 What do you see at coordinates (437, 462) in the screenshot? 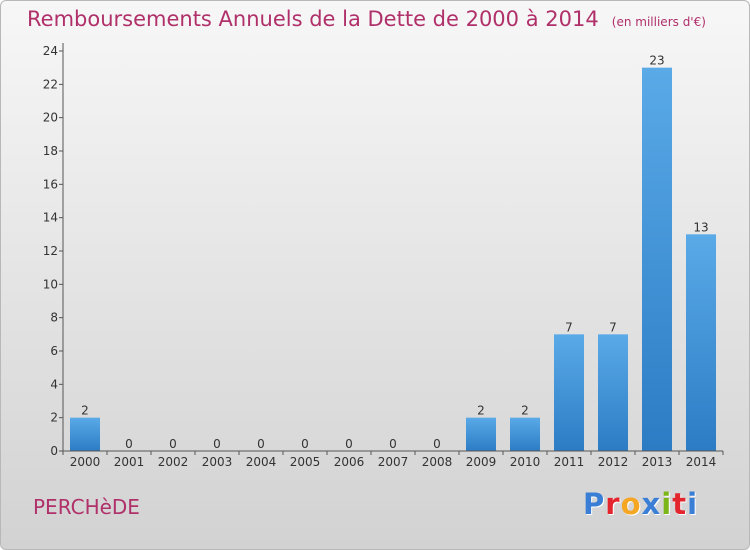
I see `x-tick-label: 2008` at bounding box center [437, 462].